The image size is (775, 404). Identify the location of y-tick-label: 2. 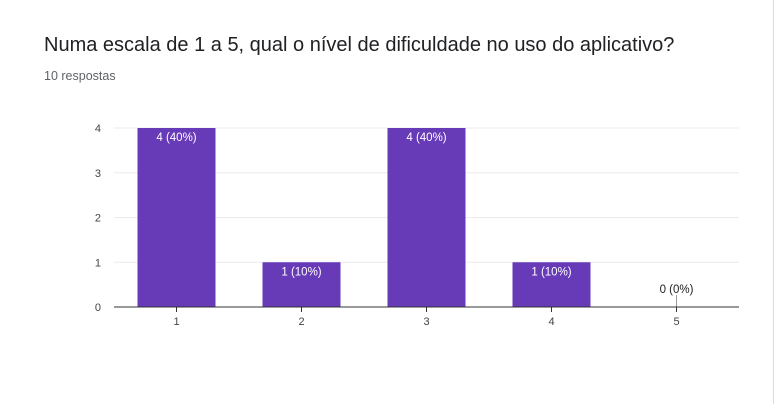
(98, 219).